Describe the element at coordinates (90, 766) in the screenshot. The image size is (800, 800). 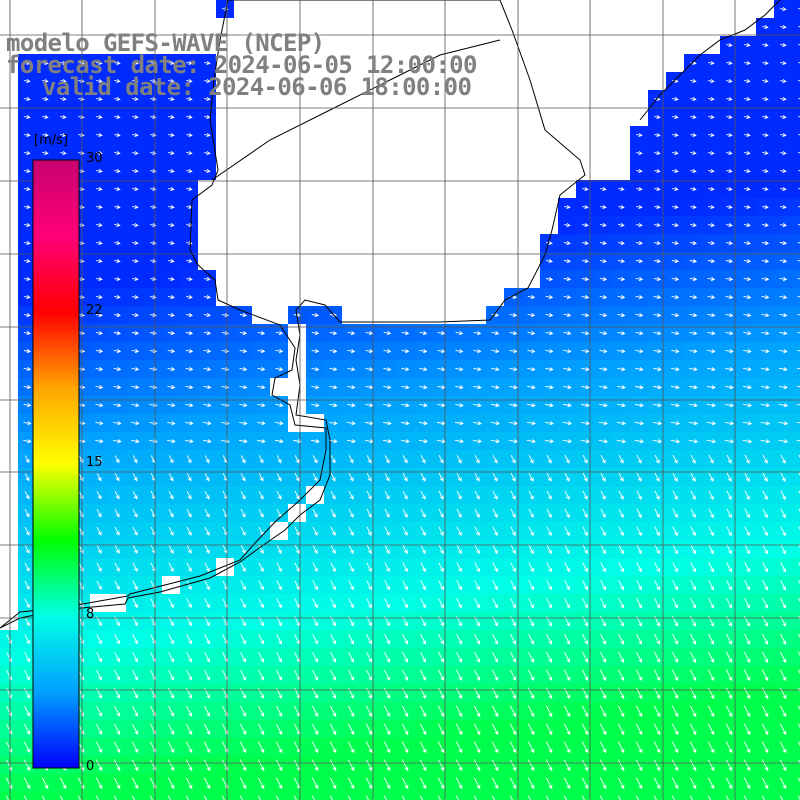
I see `colorbar-tick-label: 0` at that location.